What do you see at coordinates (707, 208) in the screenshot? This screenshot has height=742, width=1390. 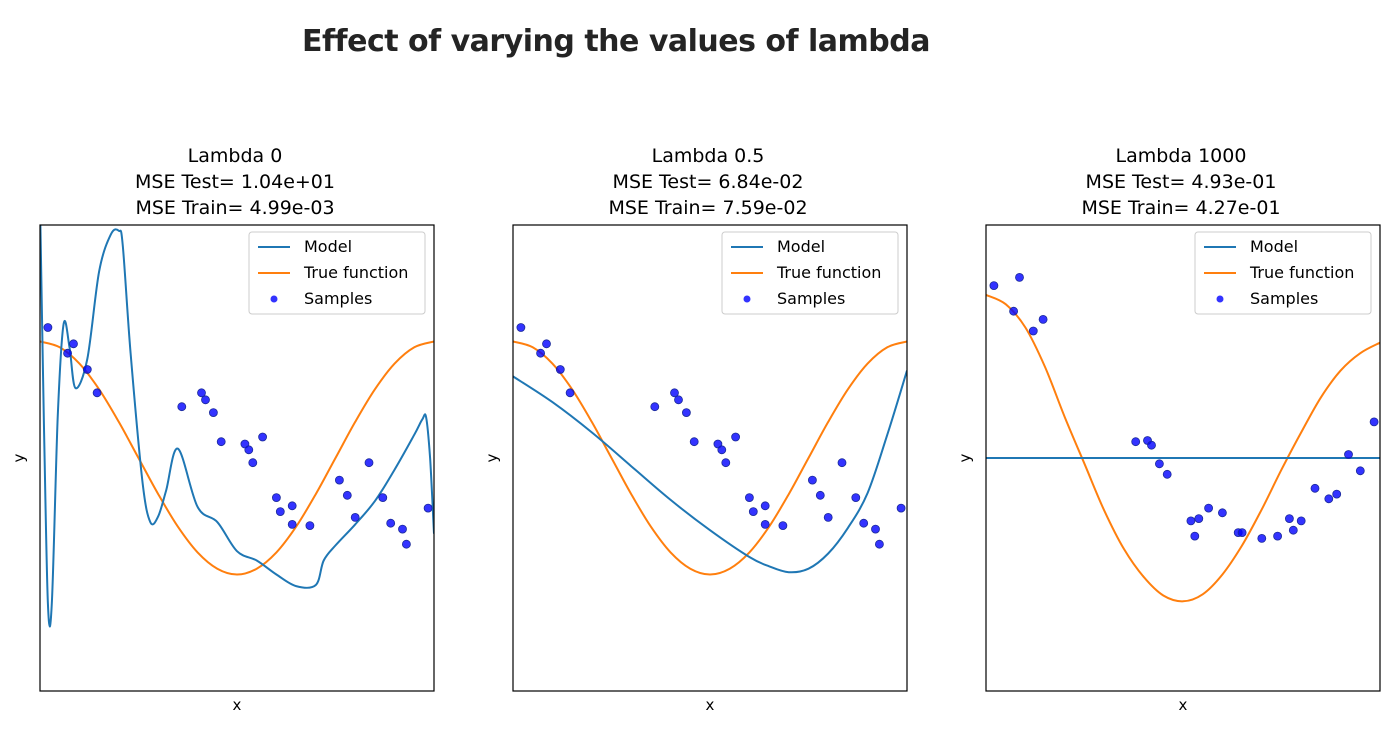 I see `panel-title-line-3: MSE Train= 7.59e-02` at bounding box center [707, 208].